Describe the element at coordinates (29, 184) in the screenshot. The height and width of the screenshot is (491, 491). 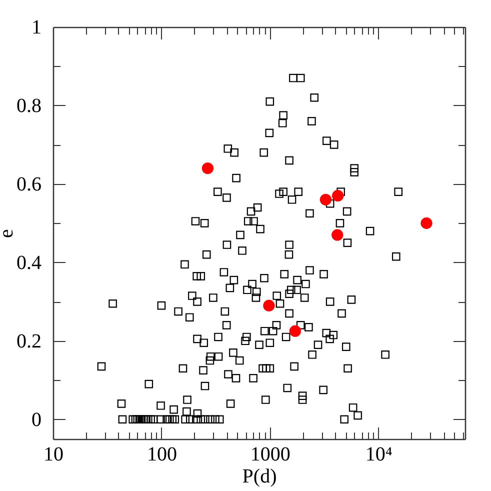
I see `y-tick-label: 0.6` at that location.